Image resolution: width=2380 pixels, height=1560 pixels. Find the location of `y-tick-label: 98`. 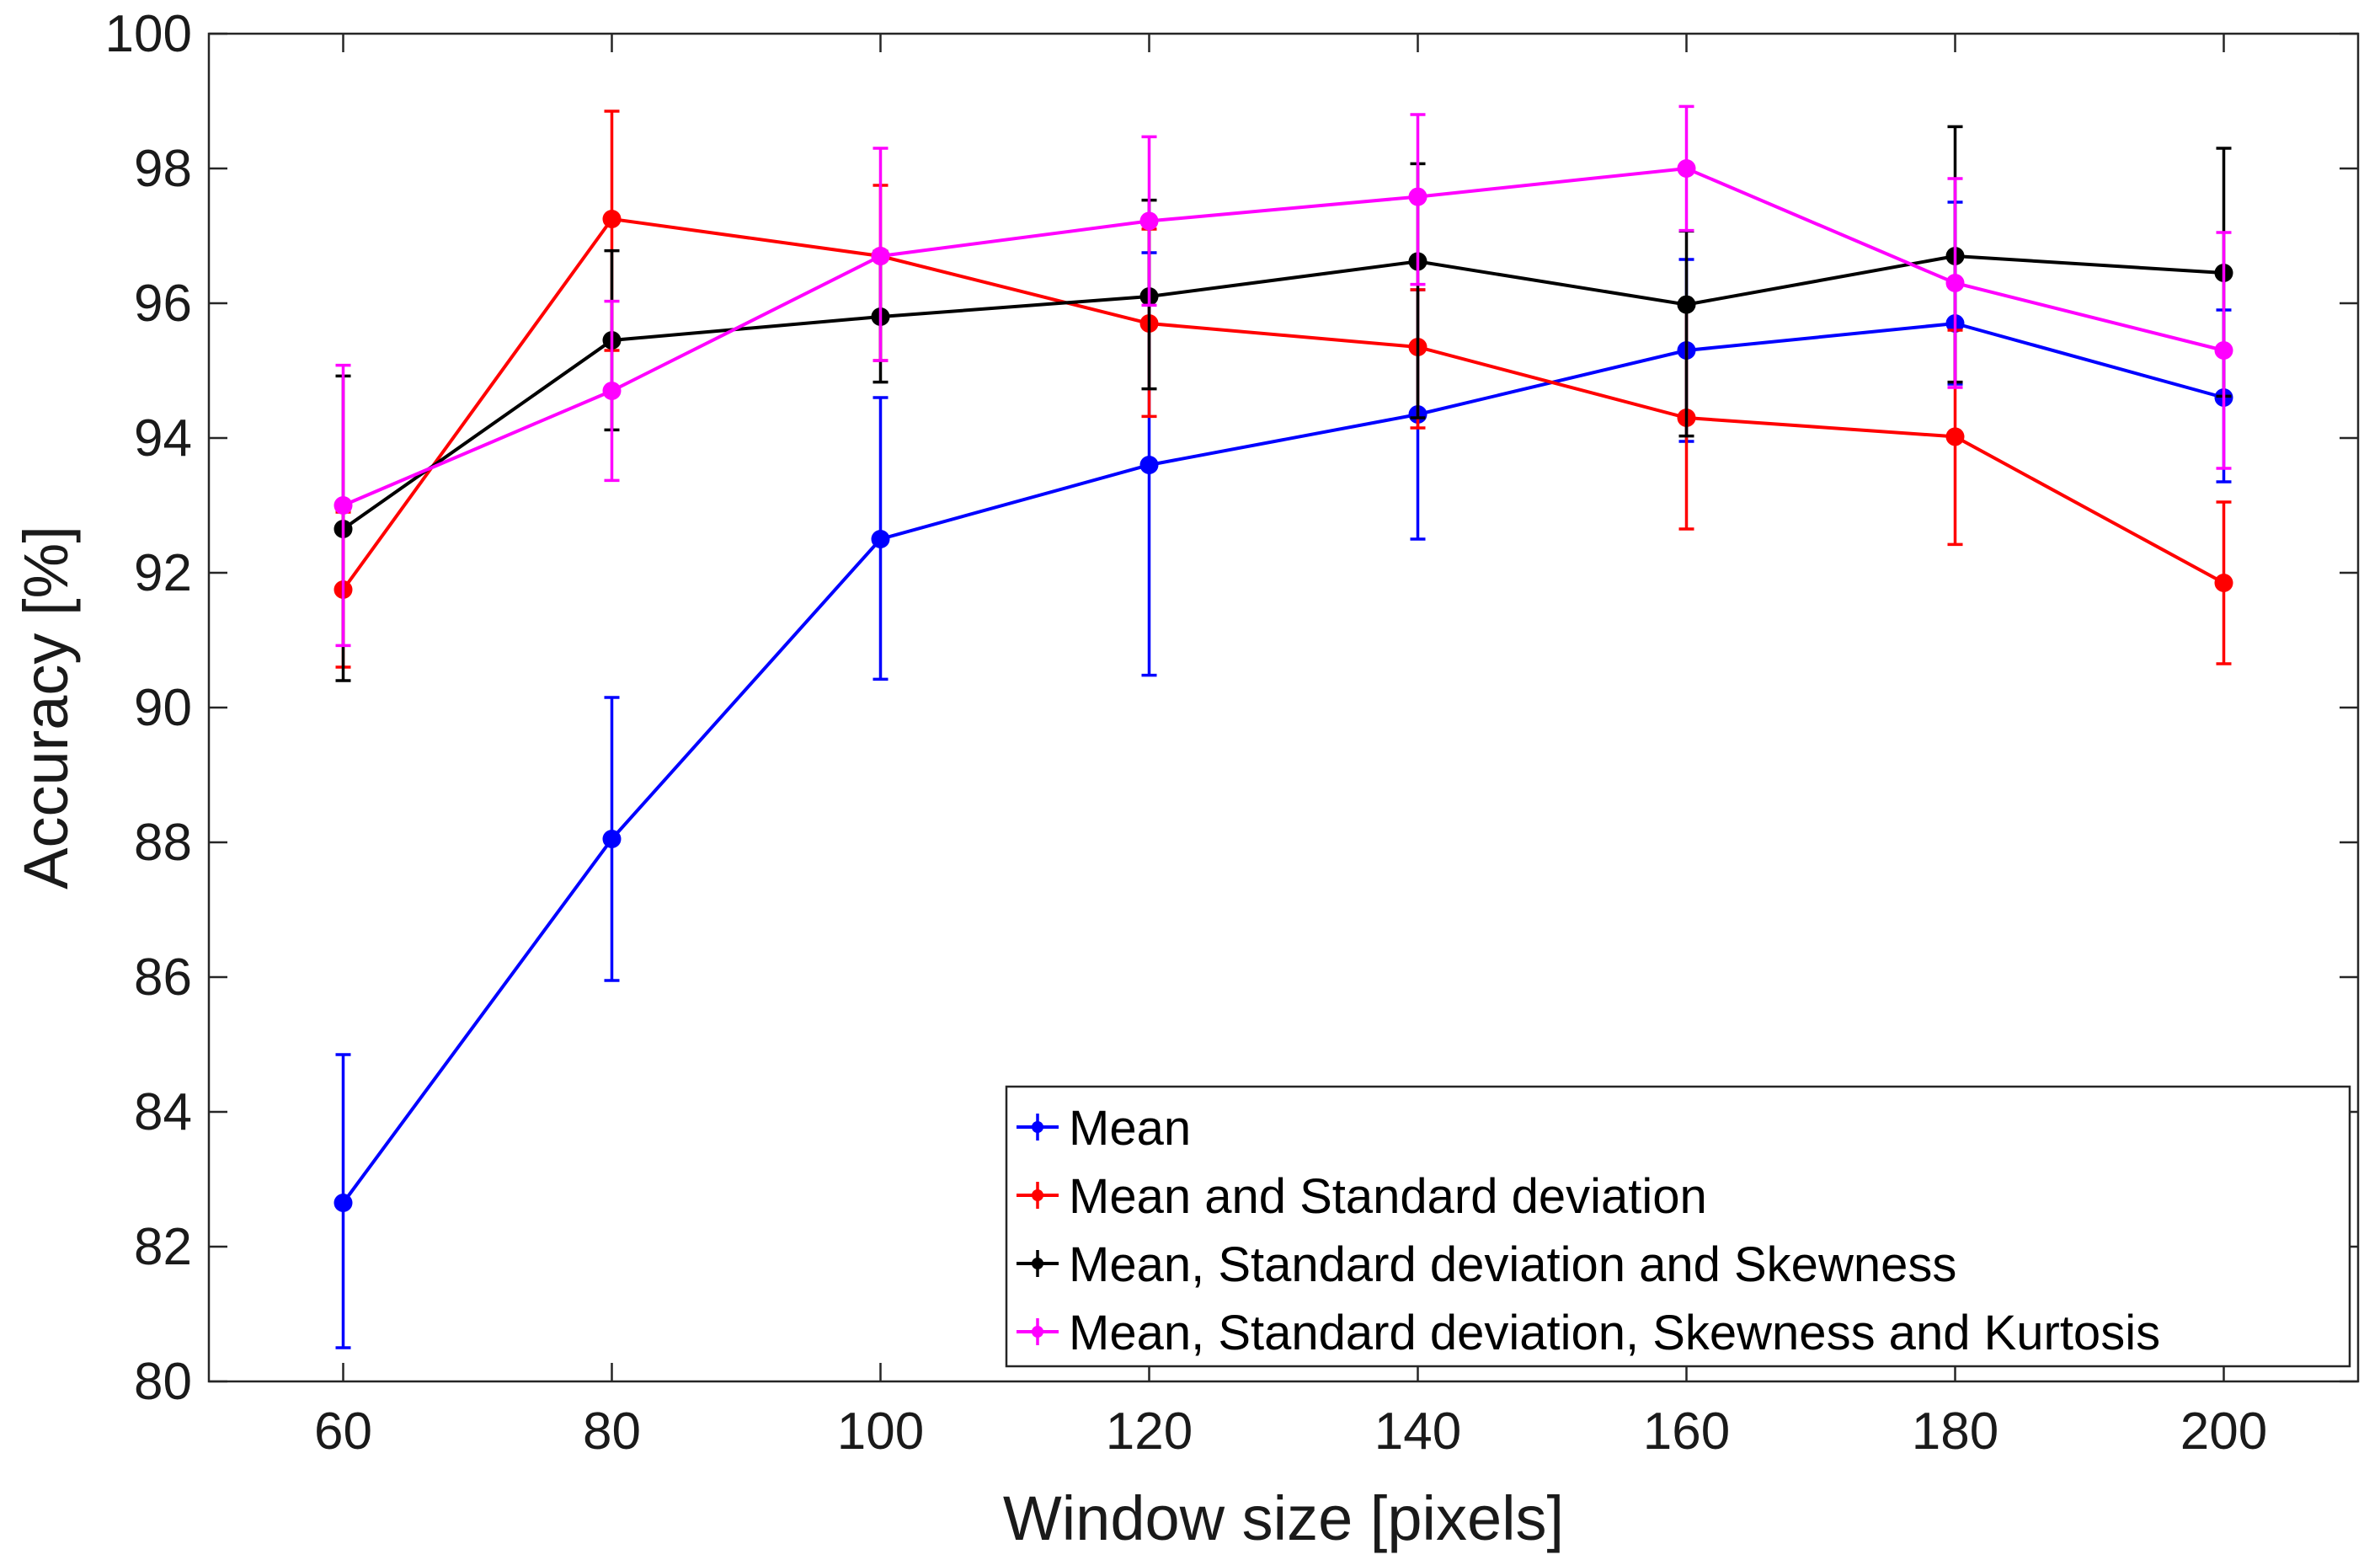

y-tick-label: 98 is located at coordinates (163, 169).